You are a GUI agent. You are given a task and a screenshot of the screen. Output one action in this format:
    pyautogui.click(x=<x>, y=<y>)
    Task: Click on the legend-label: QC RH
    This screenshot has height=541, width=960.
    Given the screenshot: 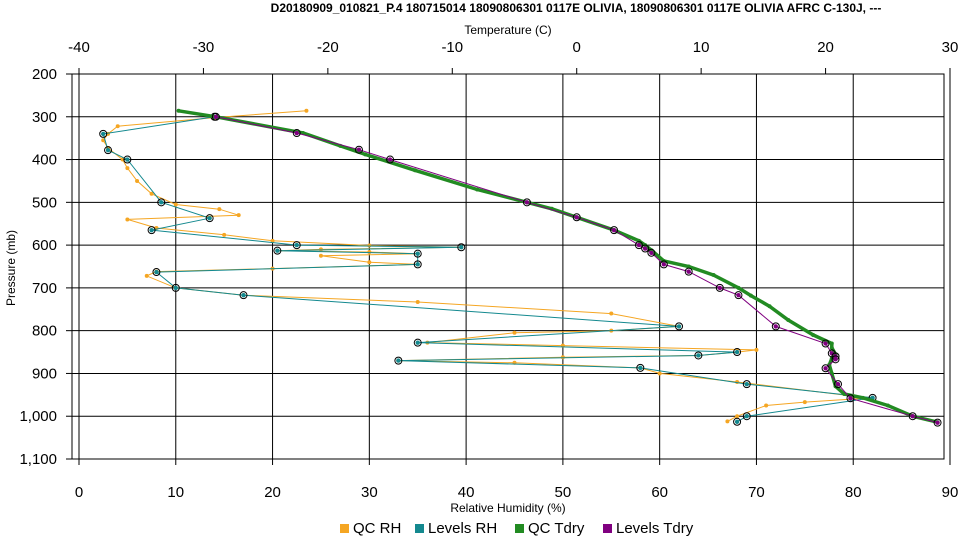 What is the action you would take?
    pyautogui.click(x=377, y=528)
    